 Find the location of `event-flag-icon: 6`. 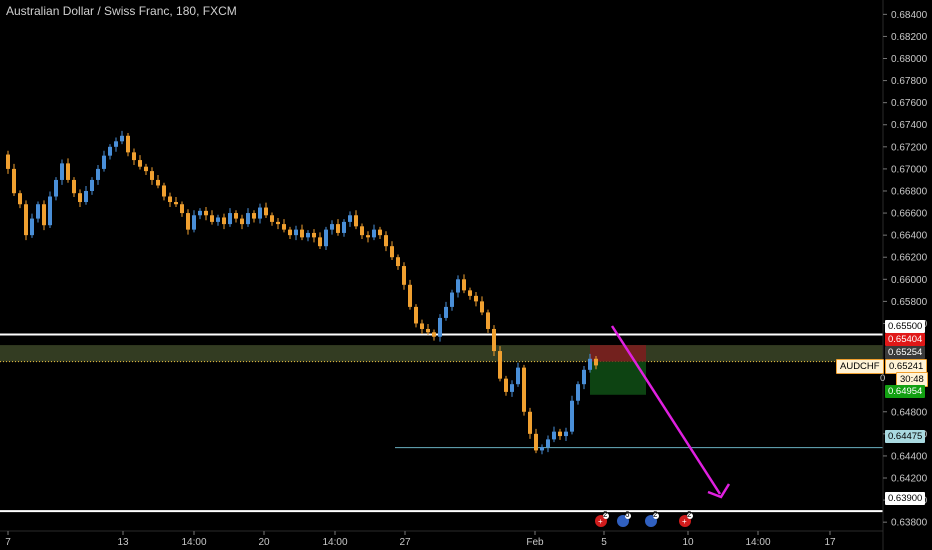

event-flag-icon: 6 is located at coordinates (624, 518).